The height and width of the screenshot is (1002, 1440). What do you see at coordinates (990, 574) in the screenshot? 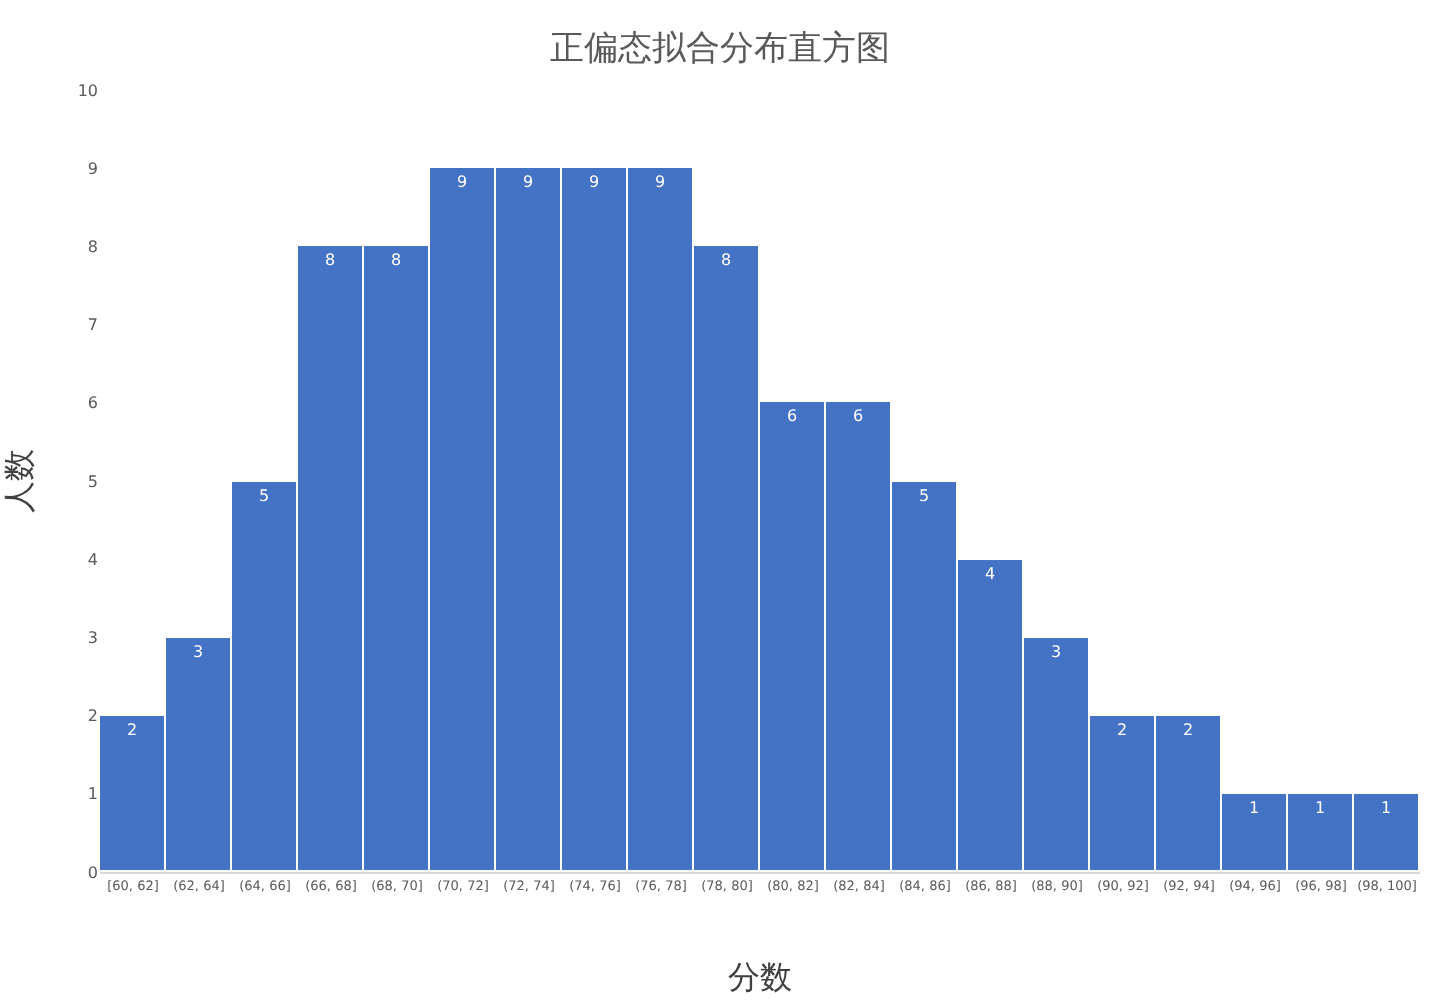
I see `data-label: 4` at bounding box center [990, 574].